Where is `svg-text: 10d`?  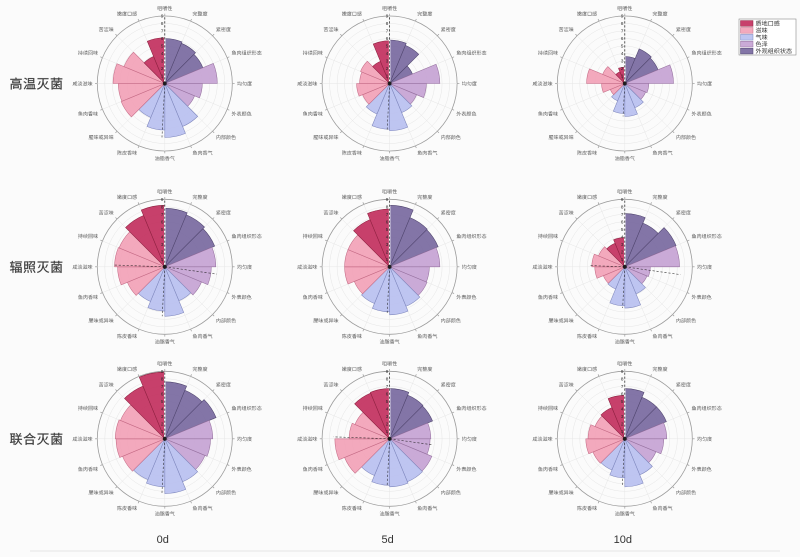 svg-text: 10d is located at coordinates (623, 540).